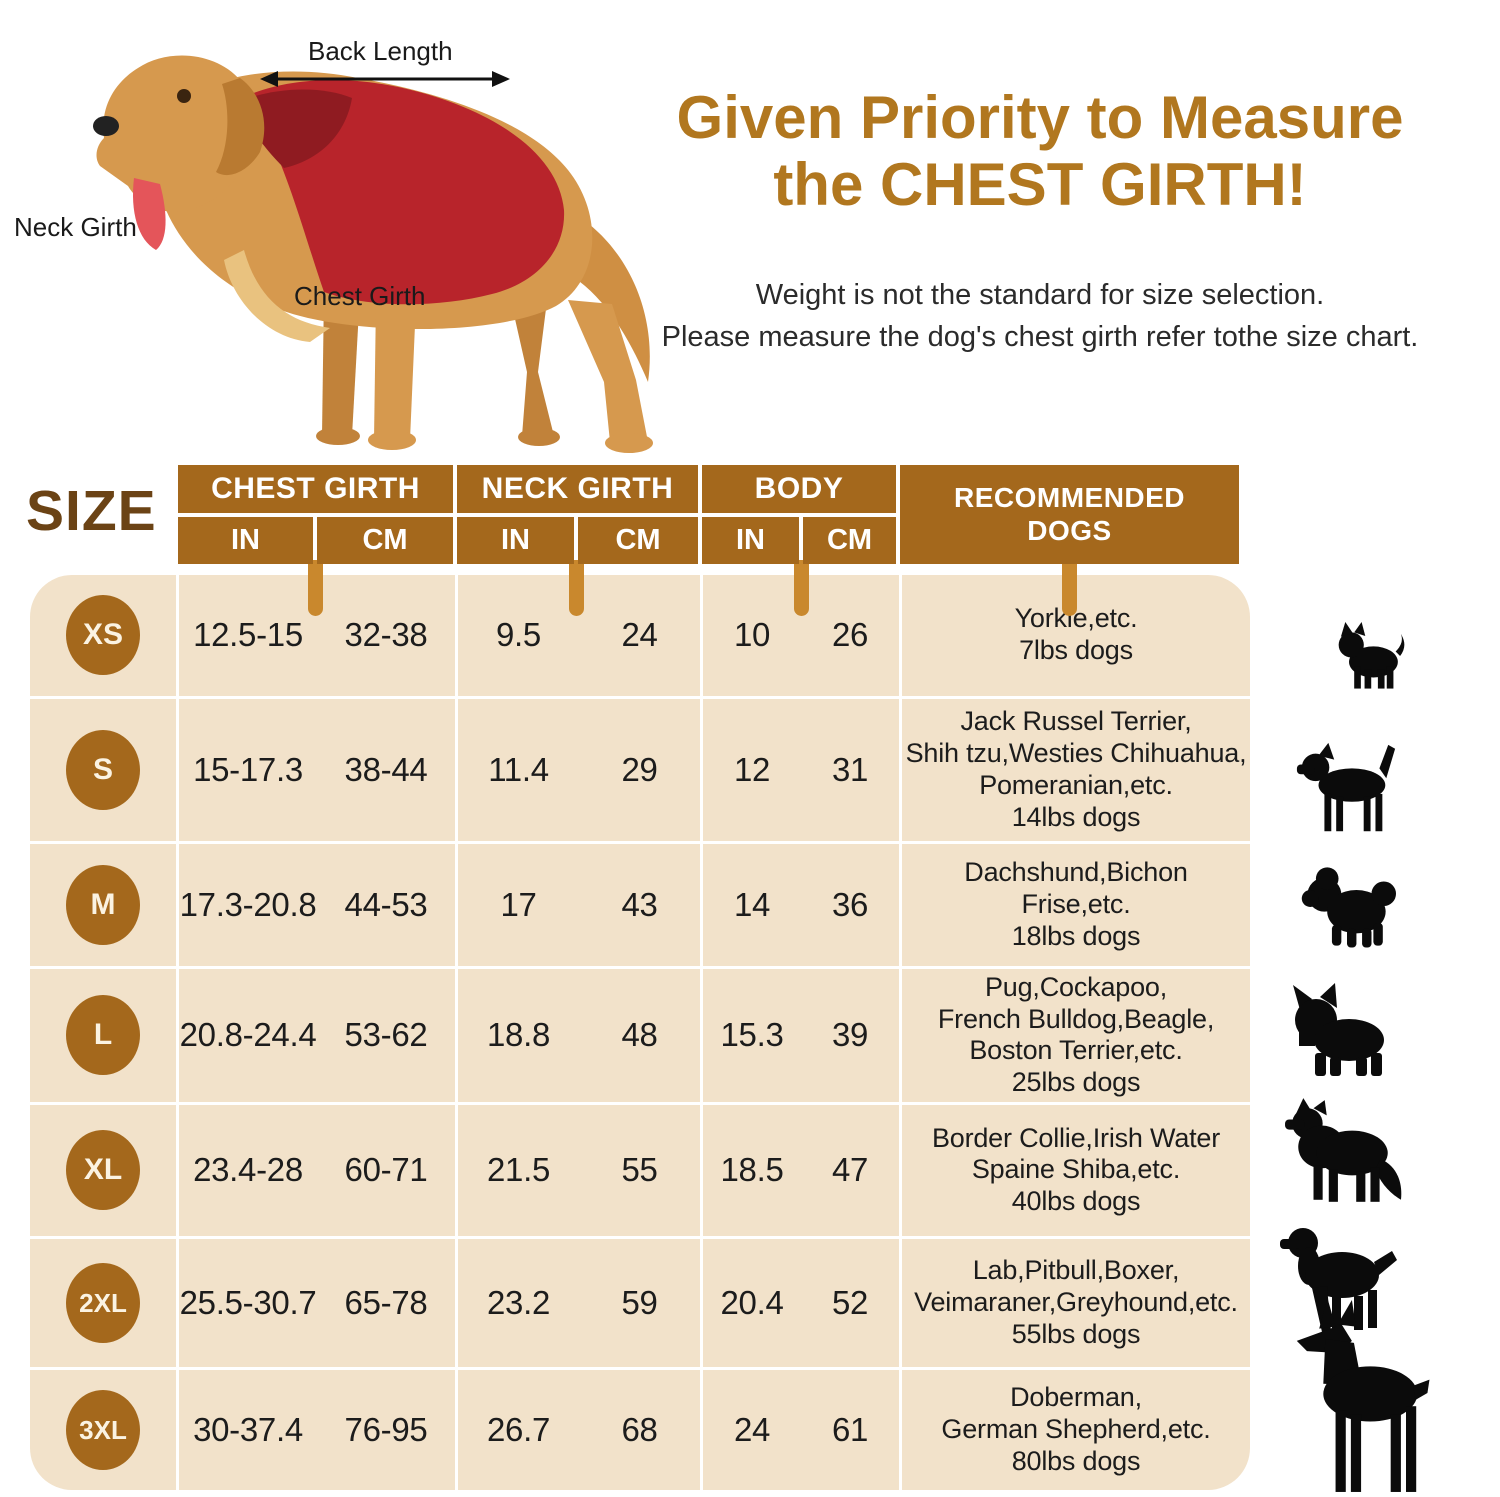  I want to click on size-badge: L, so click(103, 1035).